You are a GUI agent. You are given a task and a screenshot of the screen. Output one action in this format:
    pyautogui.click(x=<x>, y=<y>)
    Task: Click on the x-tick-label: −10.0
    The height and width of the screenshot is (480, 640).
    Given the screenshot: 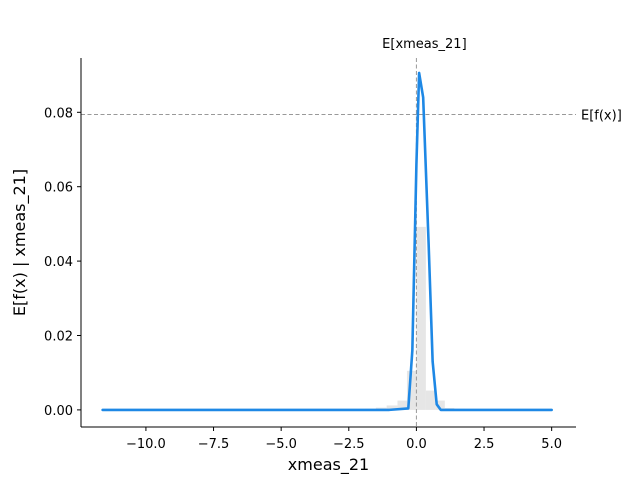 What is the action you would take?
    pyautogui.click(x=146, y=444)
    